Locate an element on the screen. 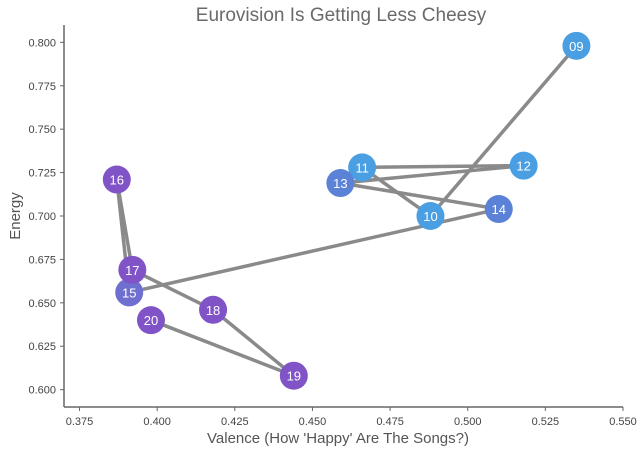 The width and height of the screenshot is (643, 451). data-point-16: 16 is located at coordinates (116, 179).